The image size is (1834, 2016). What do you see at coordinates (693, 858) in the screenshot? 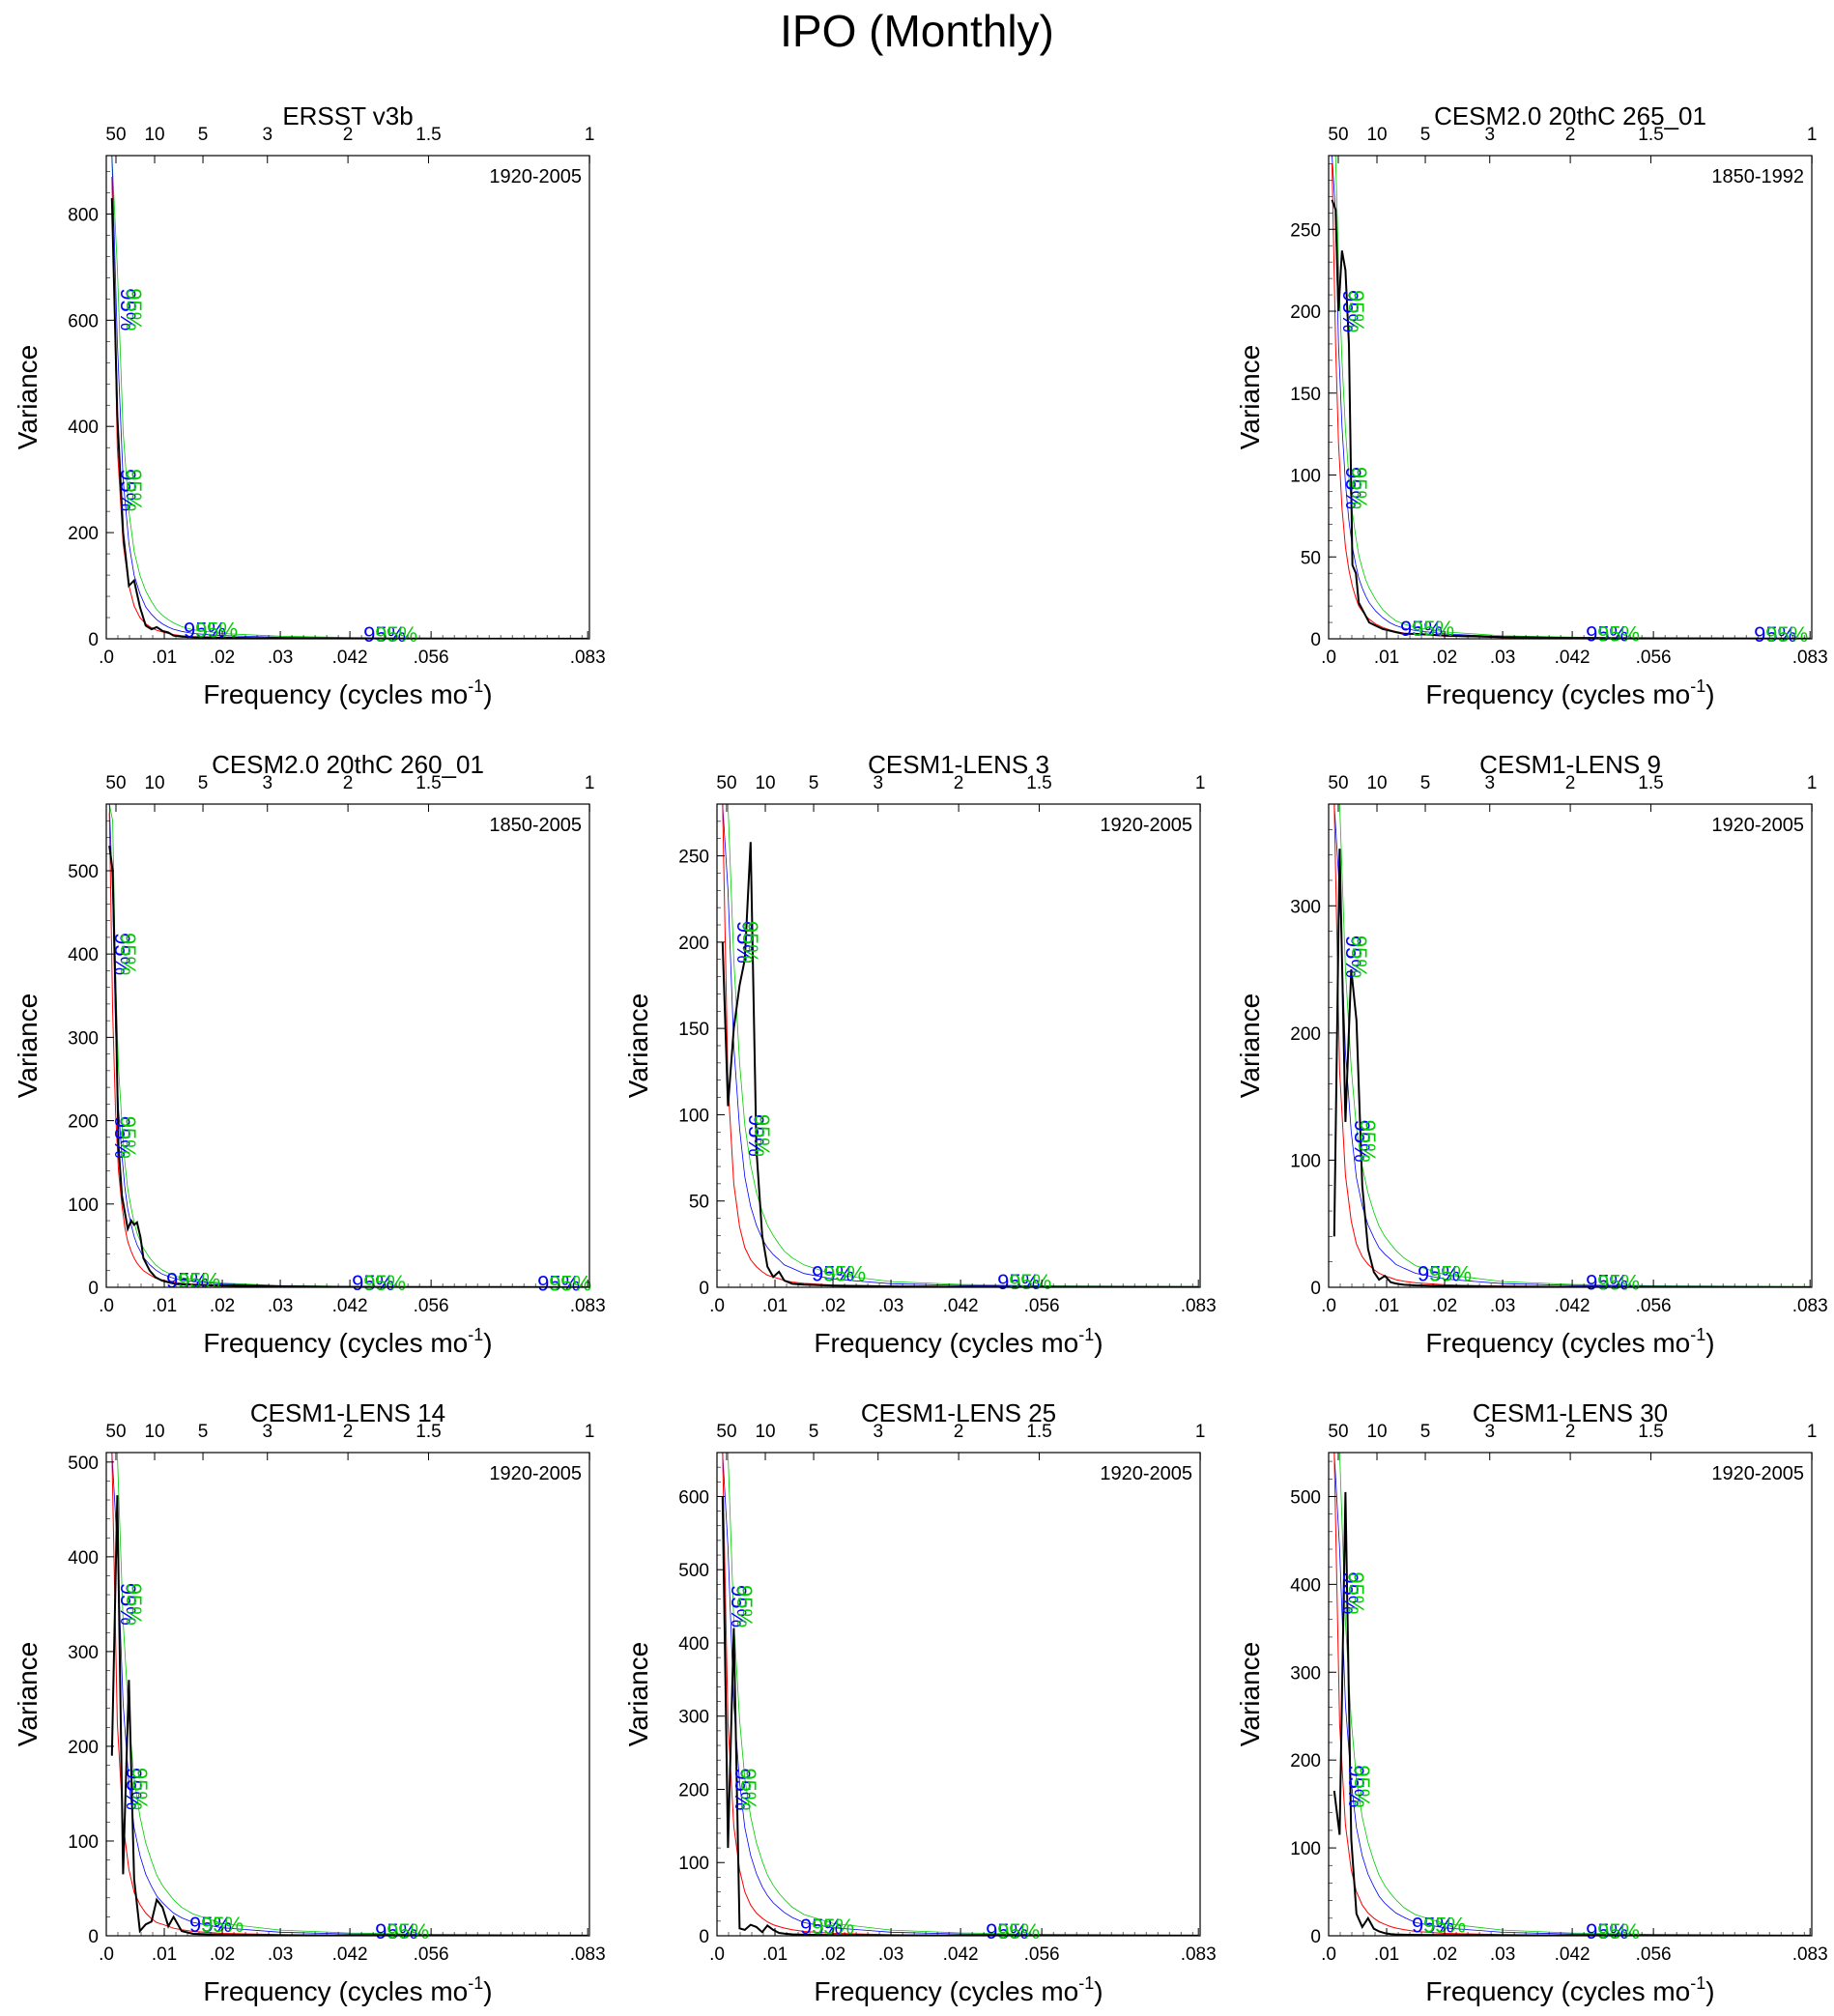
I see `y-tick-label: 250` at bounding box center [693, 858].